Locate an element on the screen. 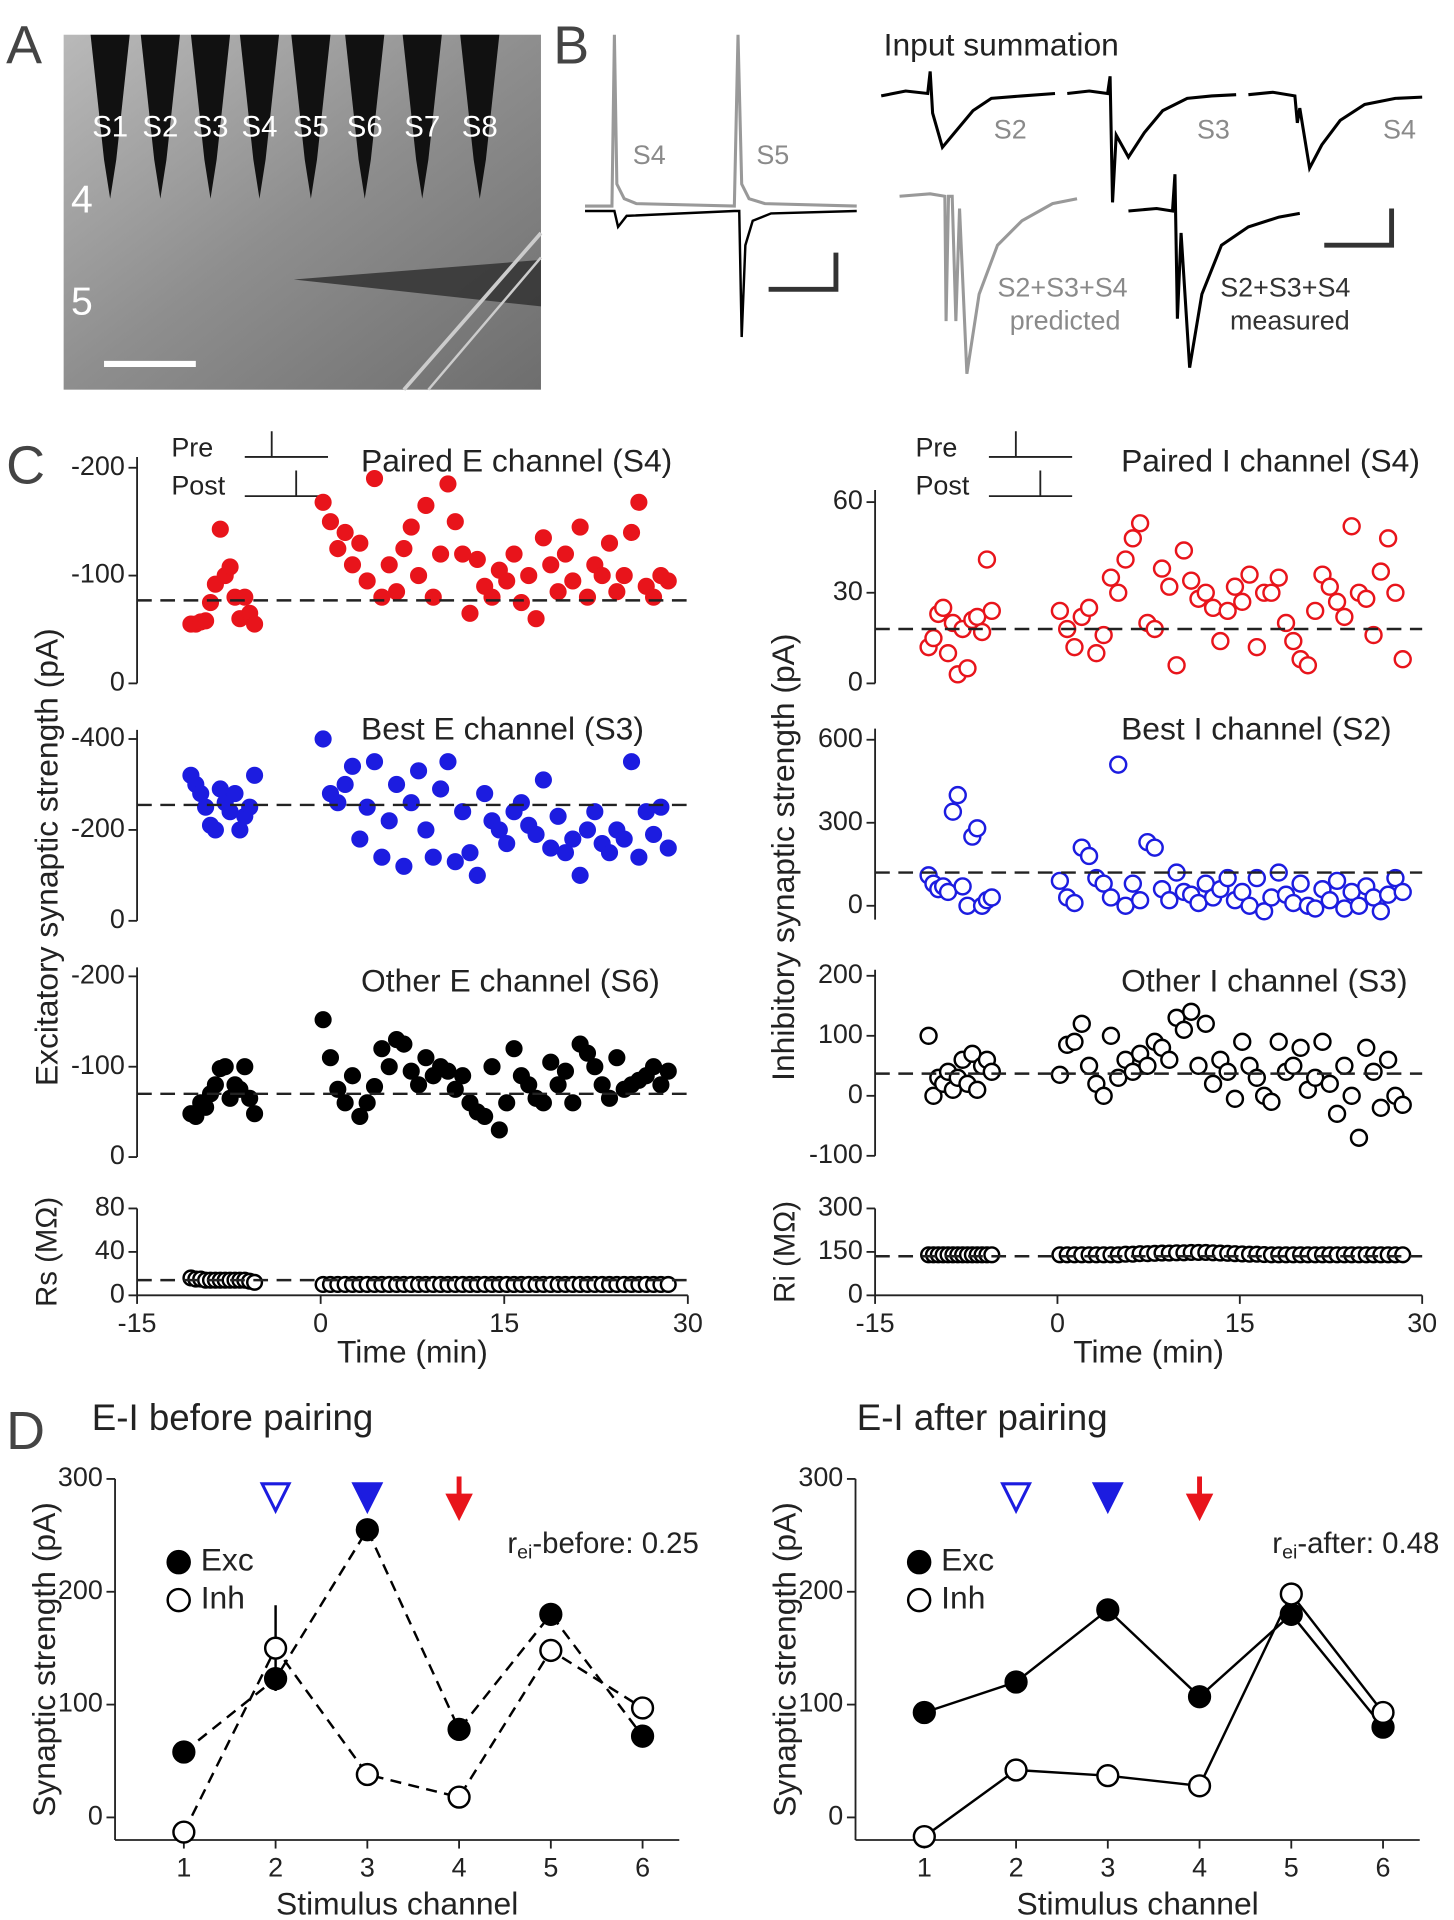 The image size is (1454, 1920). scale-bar is located at coordinates (803, 272).